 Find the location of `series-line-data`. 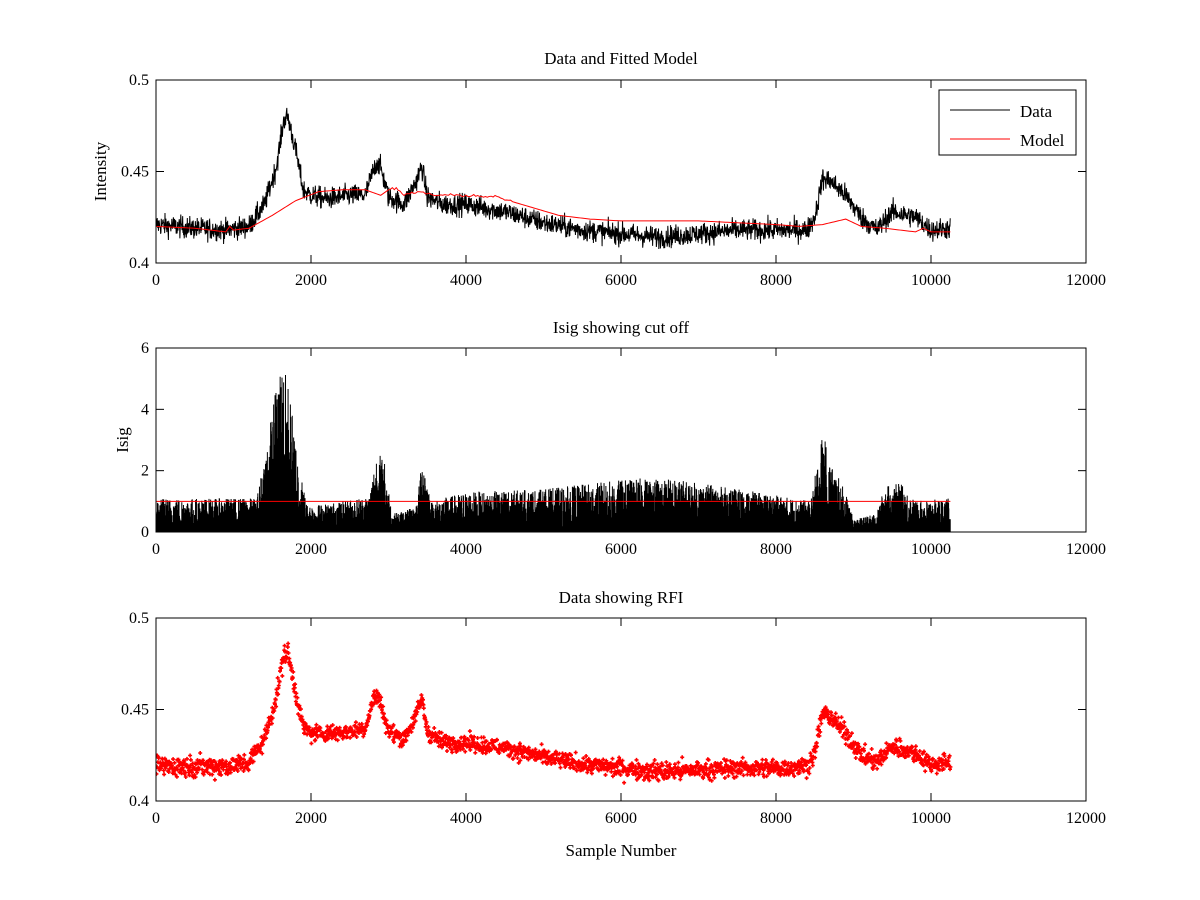

series-line-data is located at coordinates (553, 178).